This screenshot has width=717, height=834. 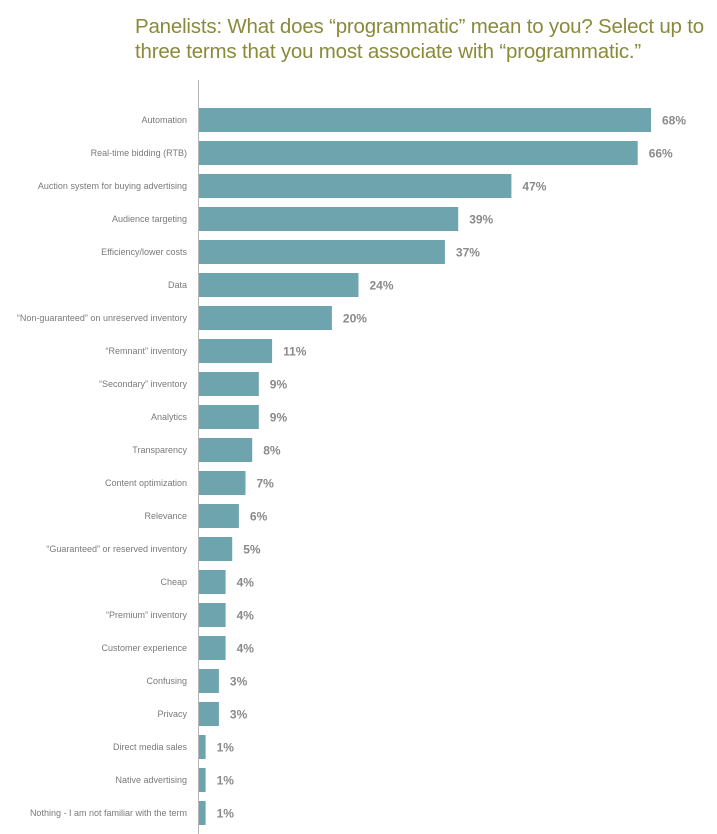 What do you see at coordinates (266, 484) in the screenshot?
I see `value-label: 7%` at bounding box center [266, 484].